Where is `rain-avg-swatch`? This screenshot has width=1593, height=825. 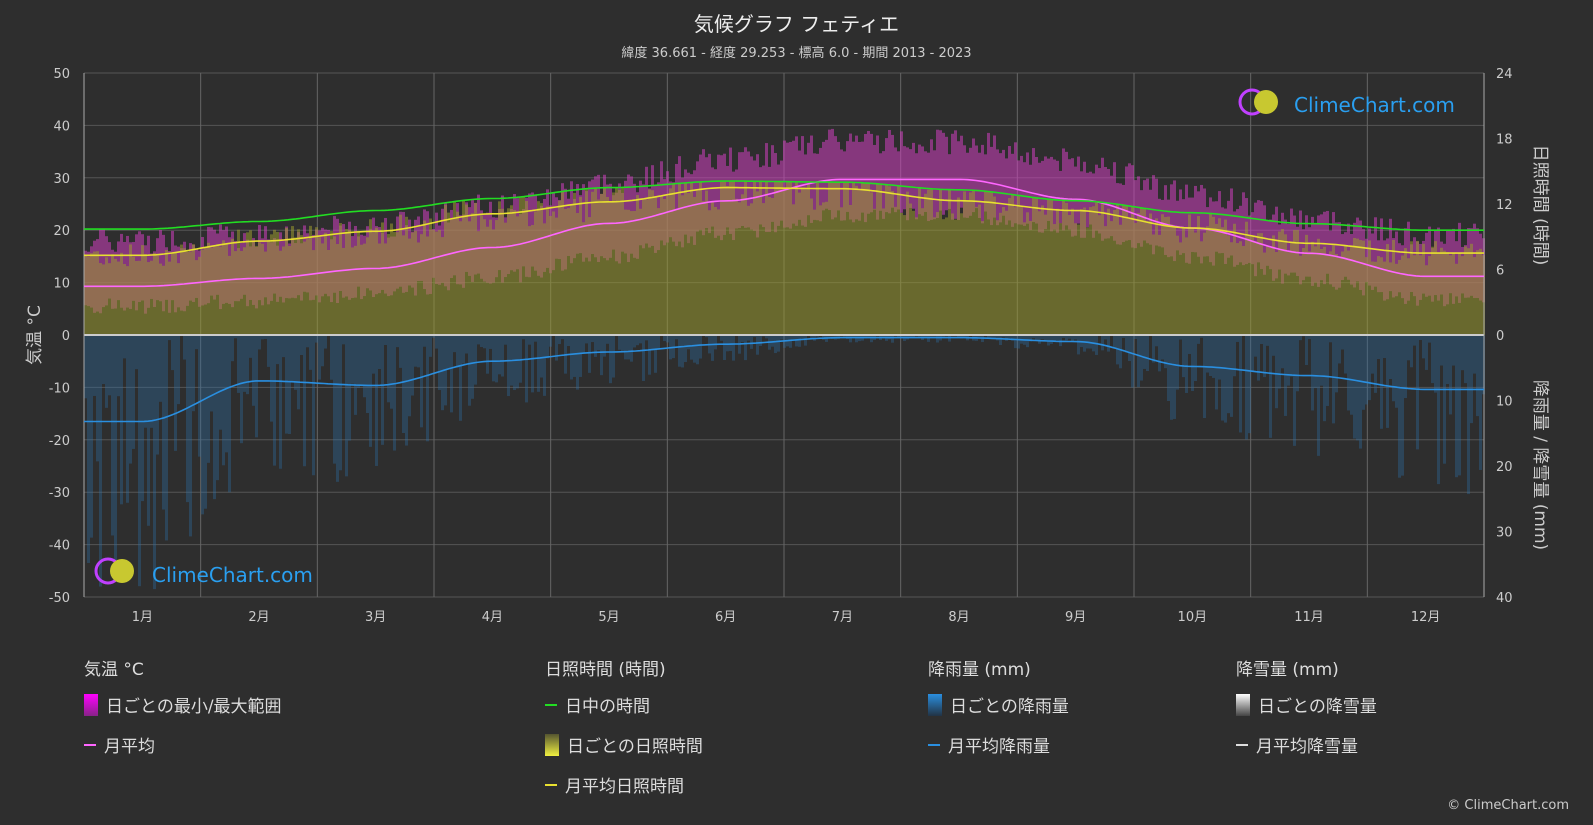 rain-avg-swatch is located at coordinates (934, 744).